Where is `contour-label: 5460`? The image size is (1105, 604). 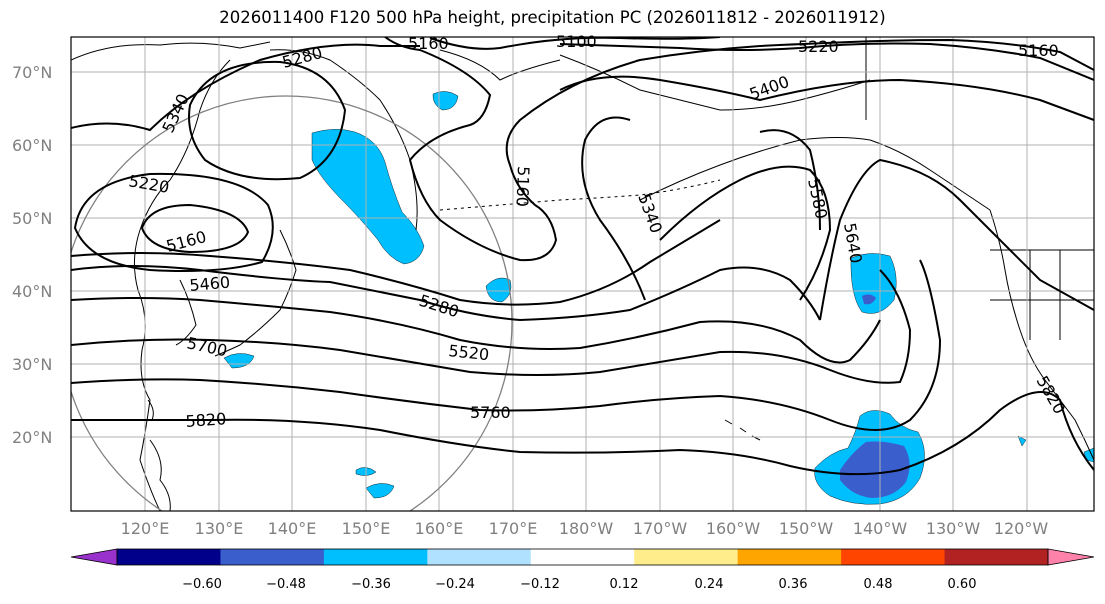 contour-label: 5460 is located at coordinates (210, 284).